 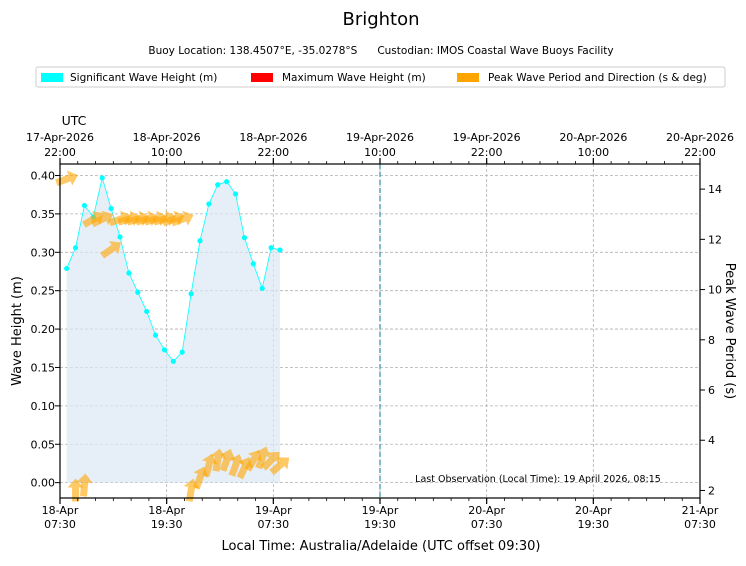 I want to click on y2-axis-label: Peak Wave Period (s), so click(x=729, y=331).